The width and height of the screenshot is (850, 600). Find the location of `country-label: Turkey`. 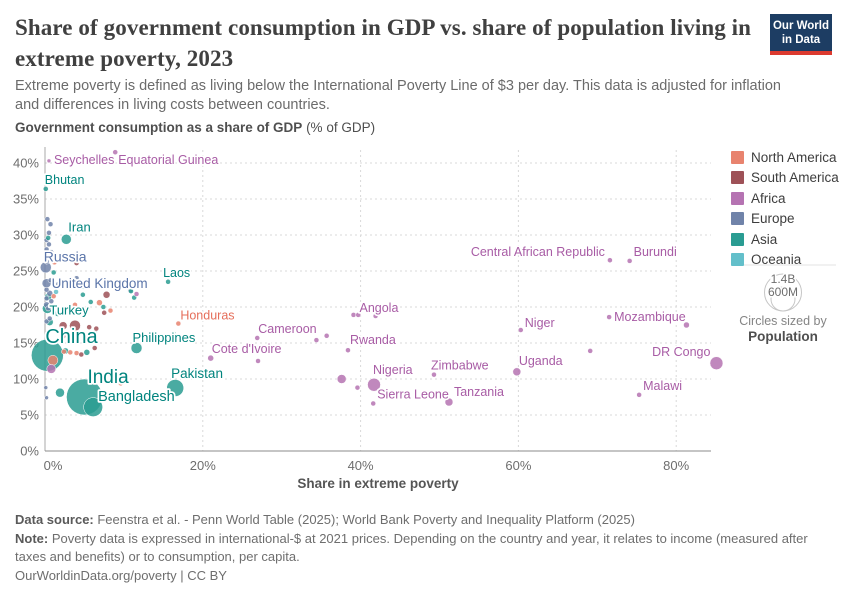

country-label: Turkey is located at coordinates (69, 310).